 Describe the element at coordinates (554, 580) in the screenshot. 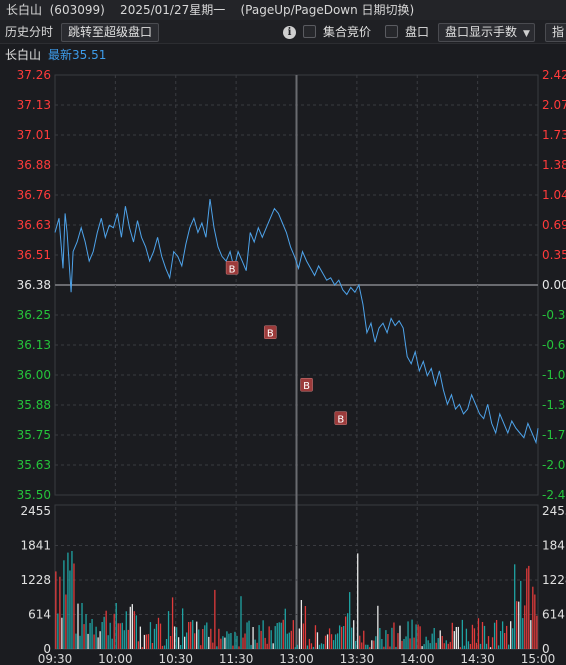

I see `volume-tick-label: 1228` at that location.